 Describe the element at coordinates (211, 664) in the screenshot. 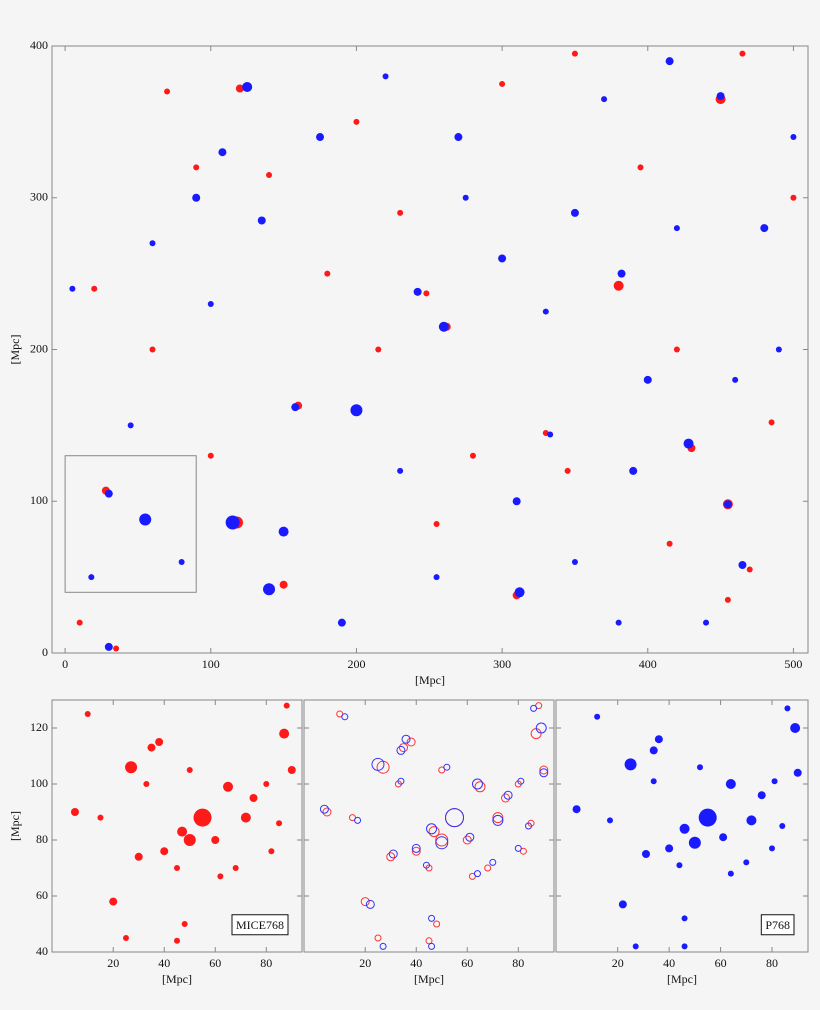

I see `x-tick-label: 100` at that location.